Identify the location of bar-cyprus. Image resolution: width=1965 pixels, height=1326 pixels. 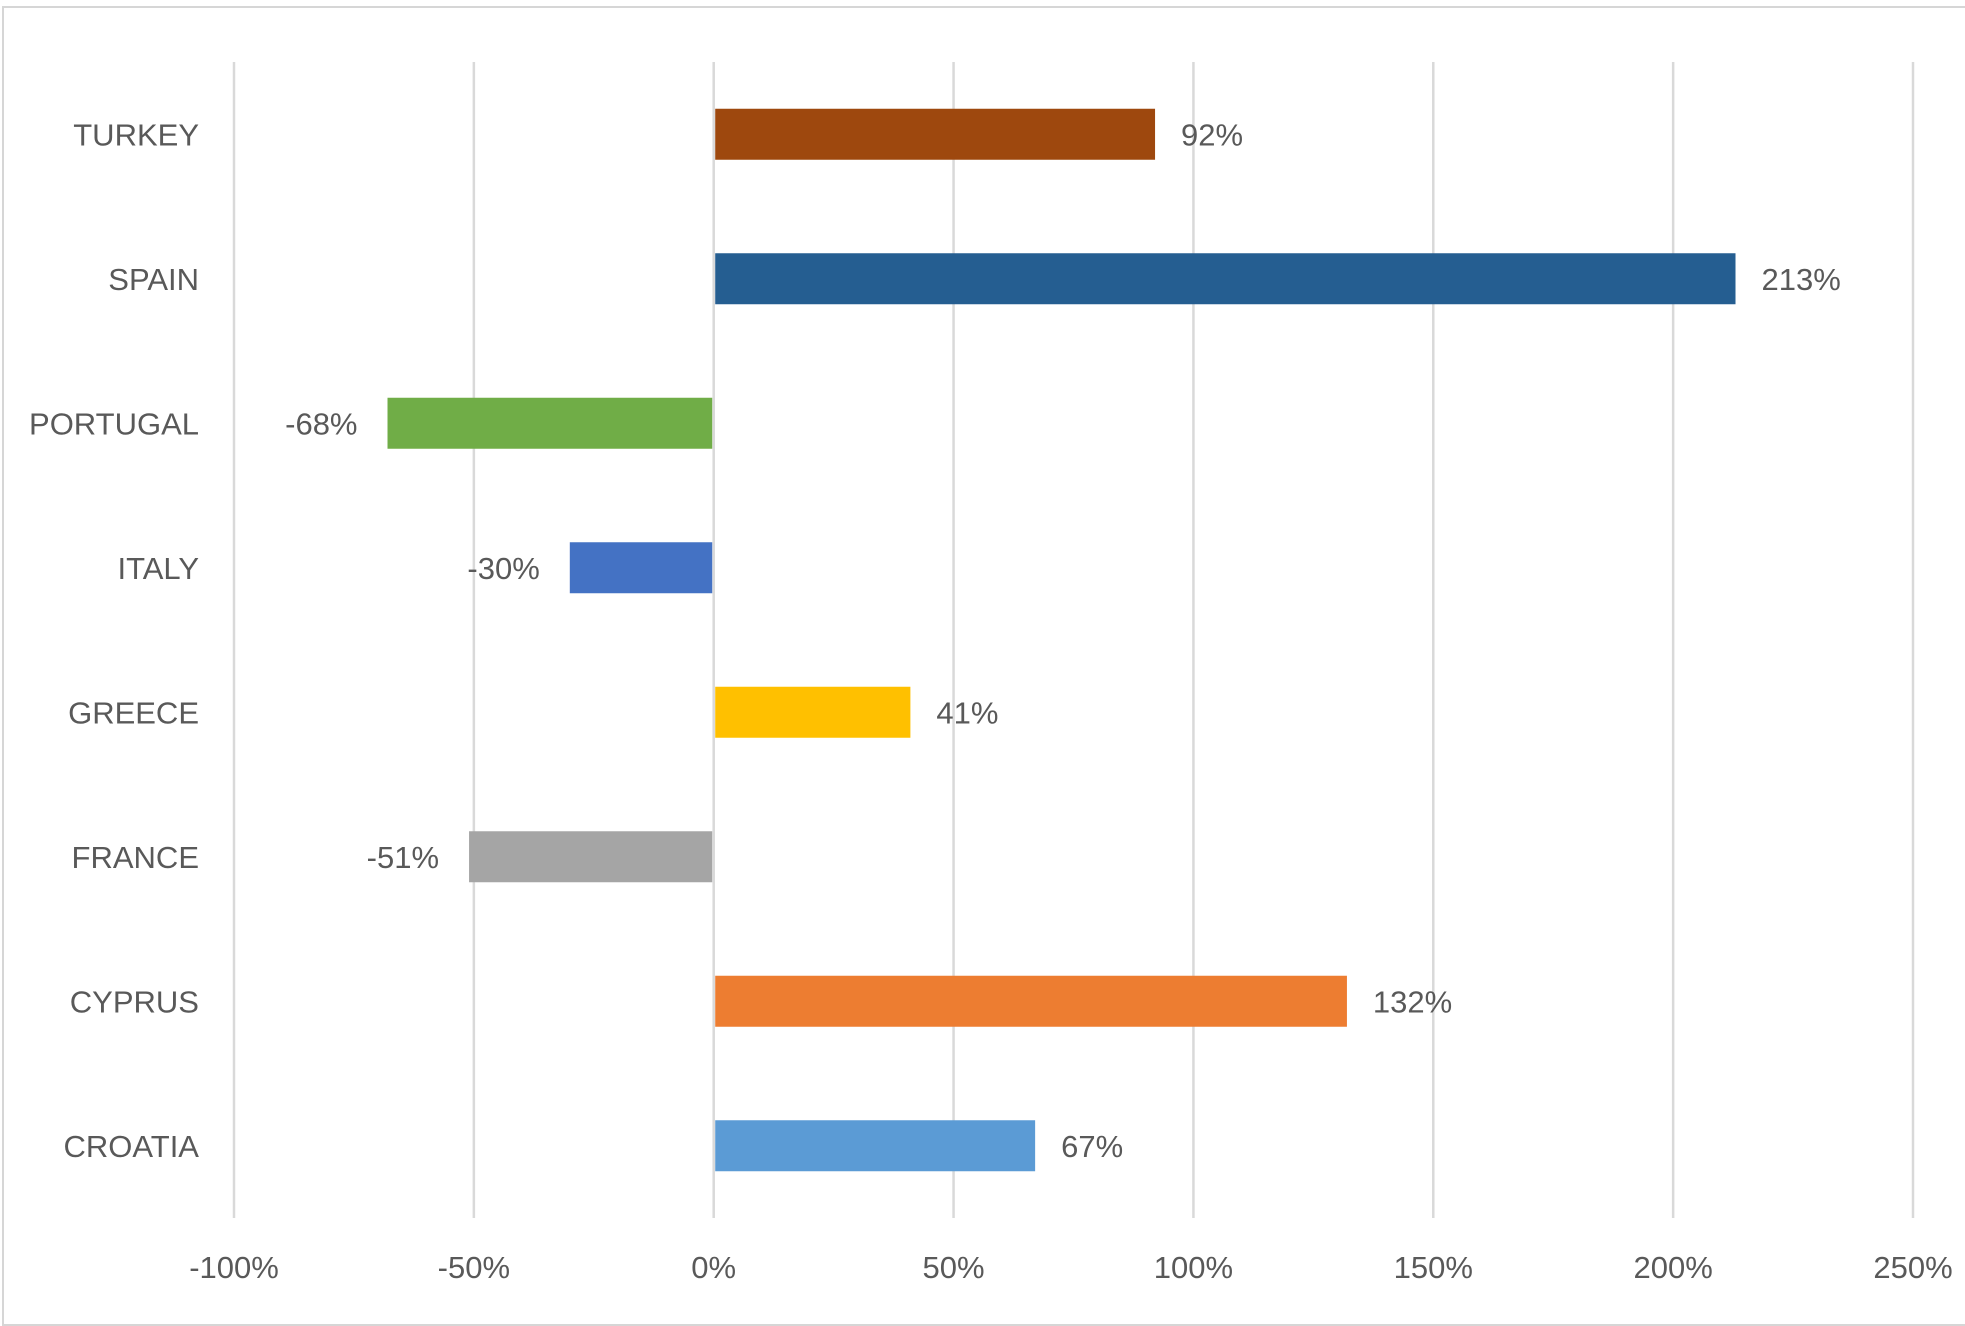
(1031, 1001).